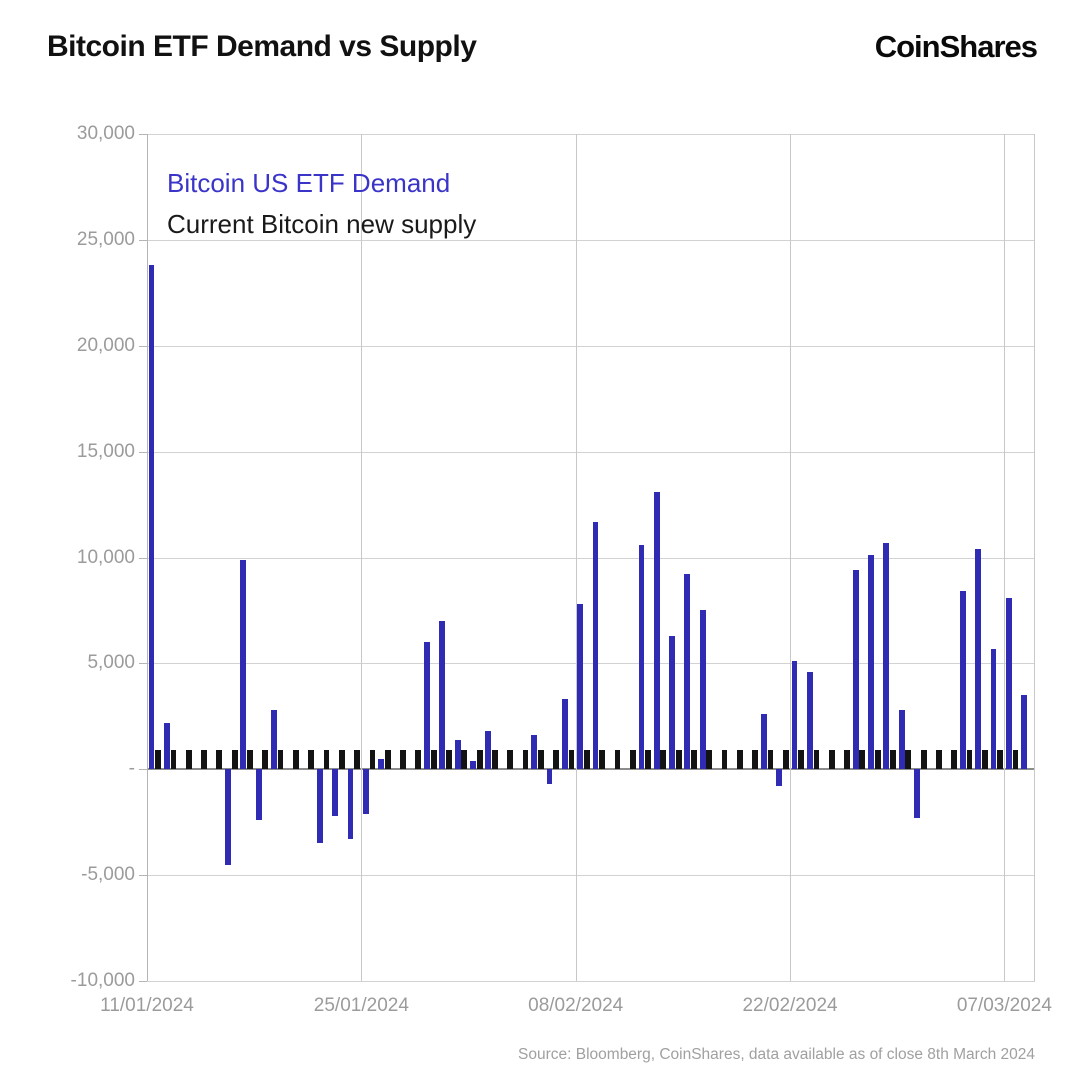 This screenshot has width=1080, height=1083. What do you see at coordinates (111, 663) in the screenshot?
I see `y-tick-label: 5,000` at bounding box center [111, 663].